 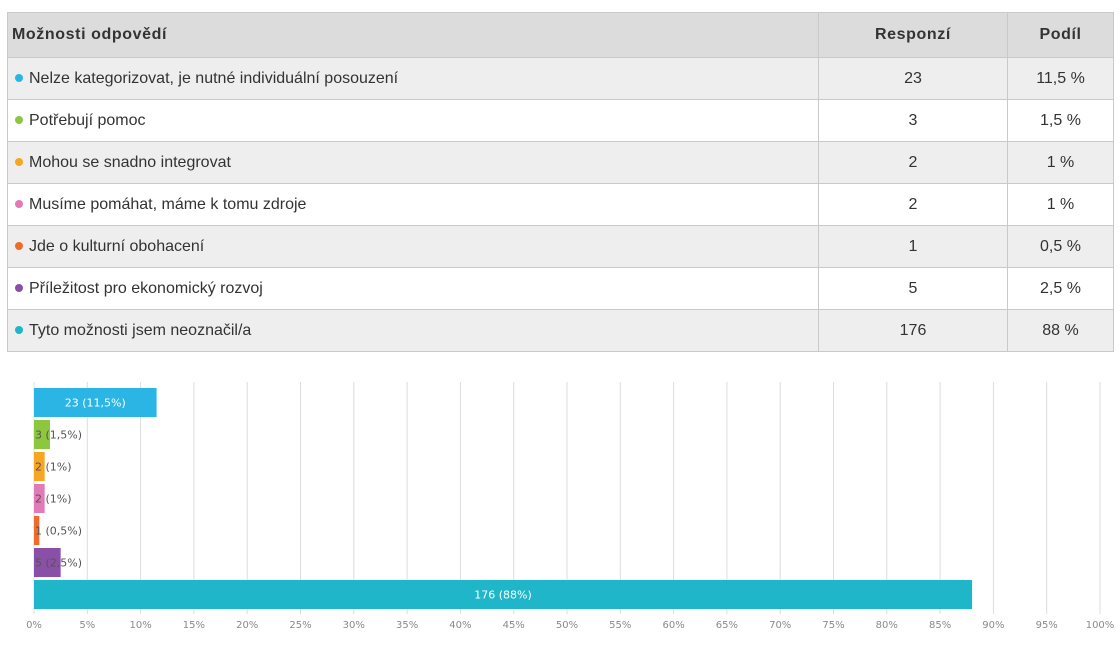 I want to click on responses-cell: 3, so click(x=913, y=120).